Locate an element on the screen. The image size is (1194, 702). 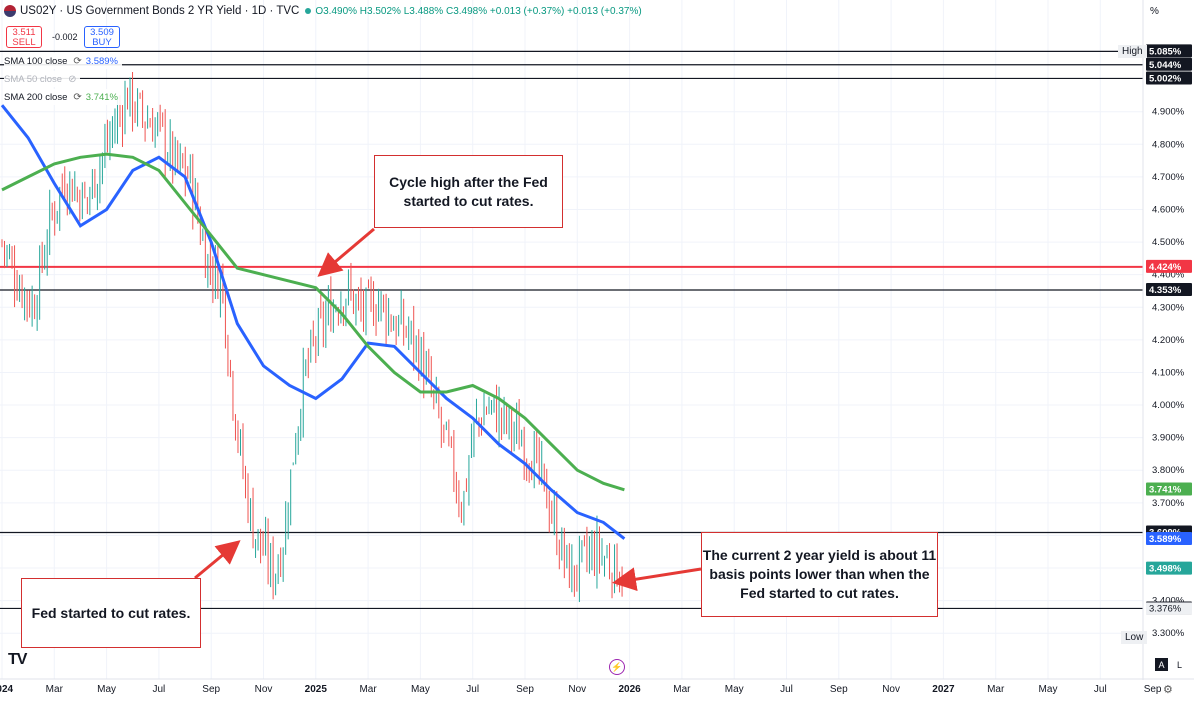
price-tag: 3.741% is located at coordinates (1165, 489).